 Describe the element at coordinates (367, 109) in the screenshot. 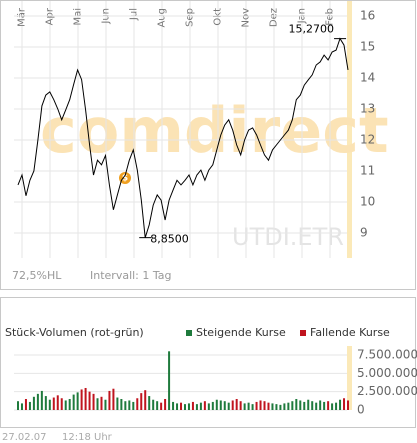

I see `y-tick-label: 13` at that location.